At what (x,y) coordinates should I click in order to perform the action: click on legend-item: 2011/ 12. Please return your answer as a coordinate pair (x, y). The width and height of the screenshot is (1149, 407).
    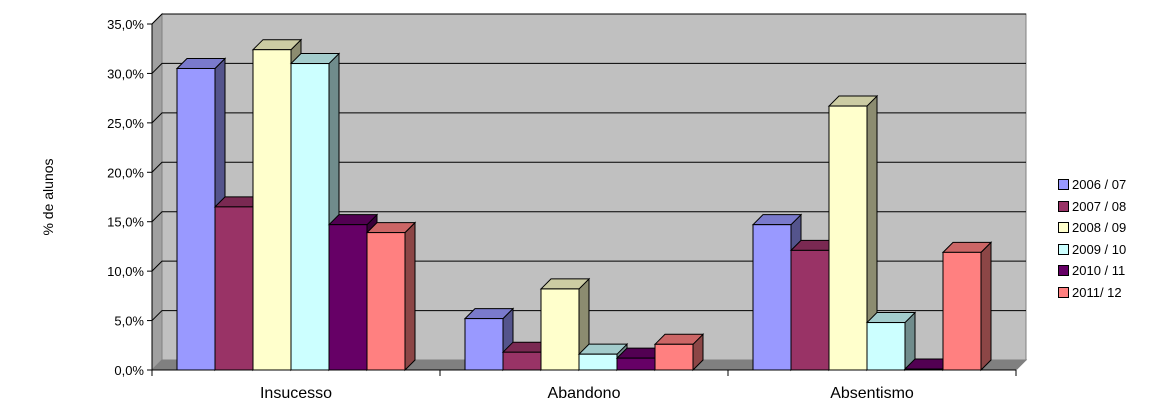
    Looking at the image, I should click on (1102, 293).